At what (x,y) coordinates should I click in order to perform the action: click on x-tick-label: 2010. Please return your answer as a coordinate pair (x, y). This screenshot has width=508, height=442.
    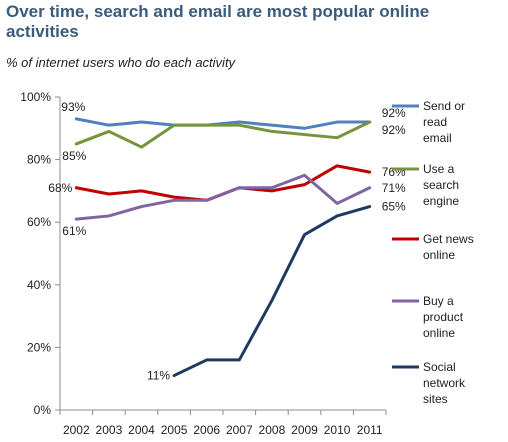
    Looking at the image, I should click on (337, 430).